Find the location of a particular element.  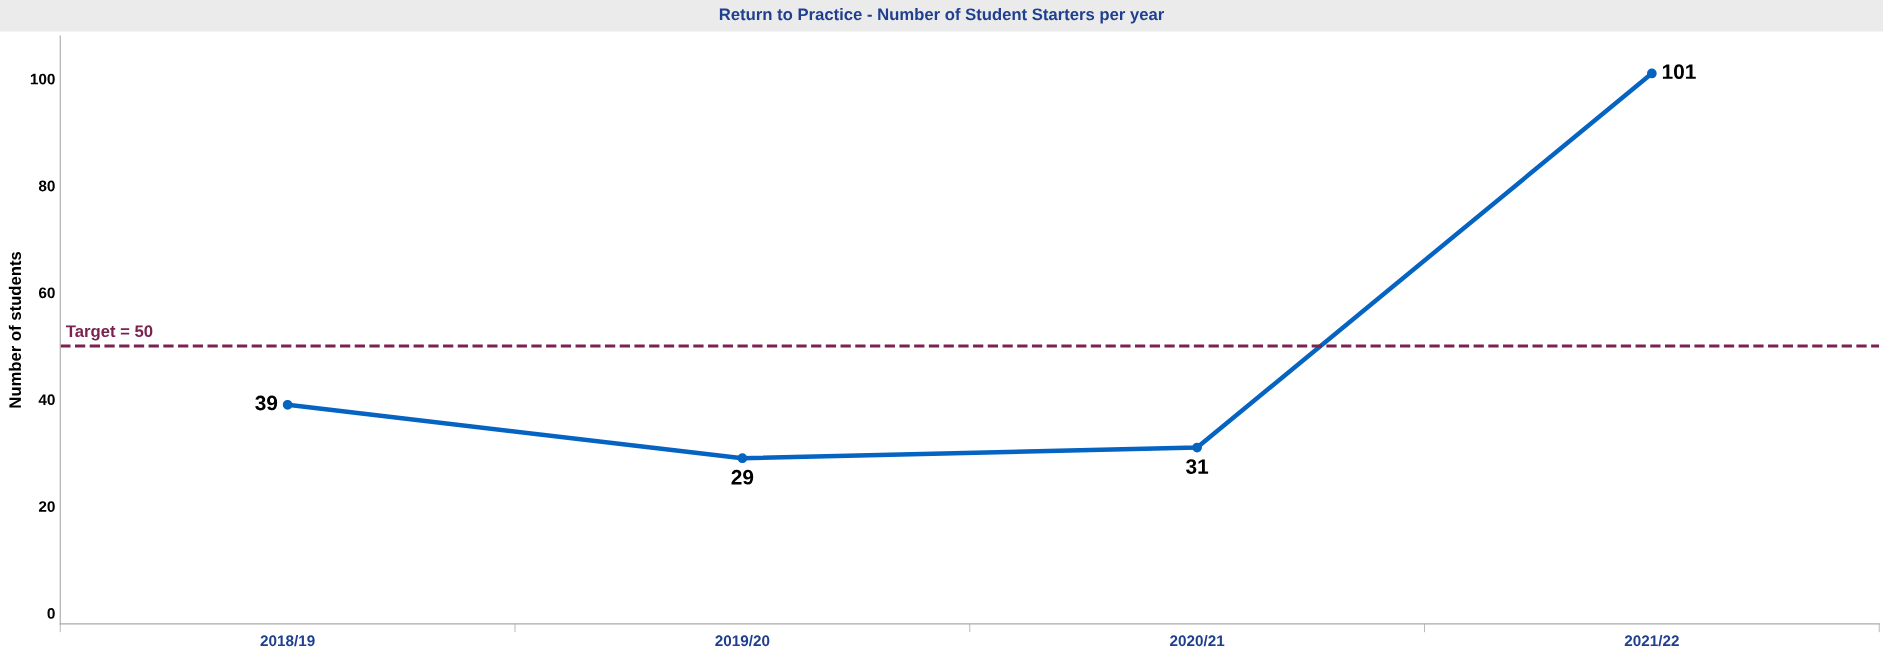

y-tick-label: 100 is located at coordinates (42, 79).